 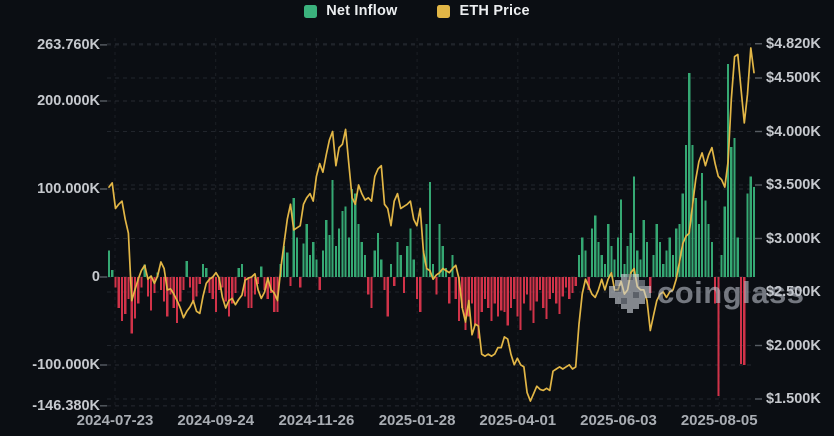 I want to click on eth-price-swatch-icon, so click(x=444, y=11).